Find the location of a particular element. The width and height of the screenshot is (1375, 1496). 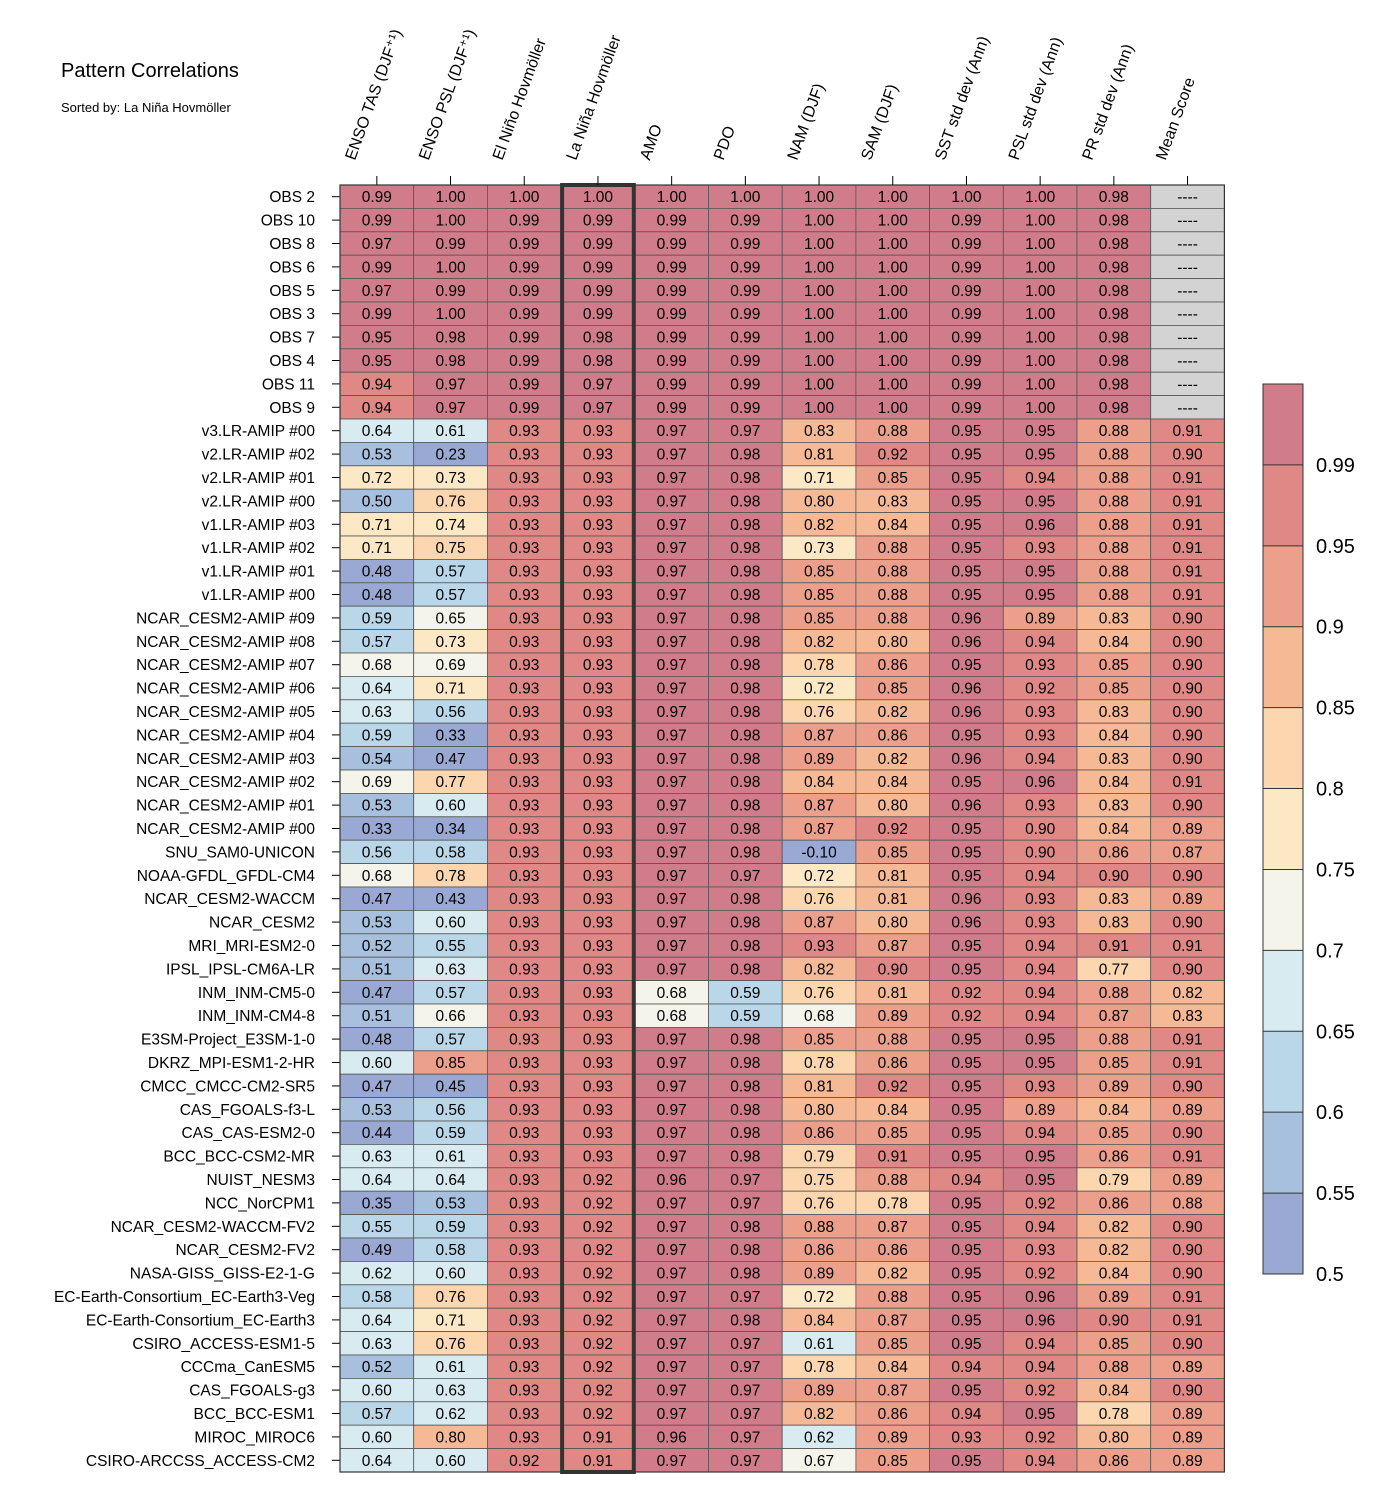

cell-value-label: 0.64 is located at coordinates (377, 431).